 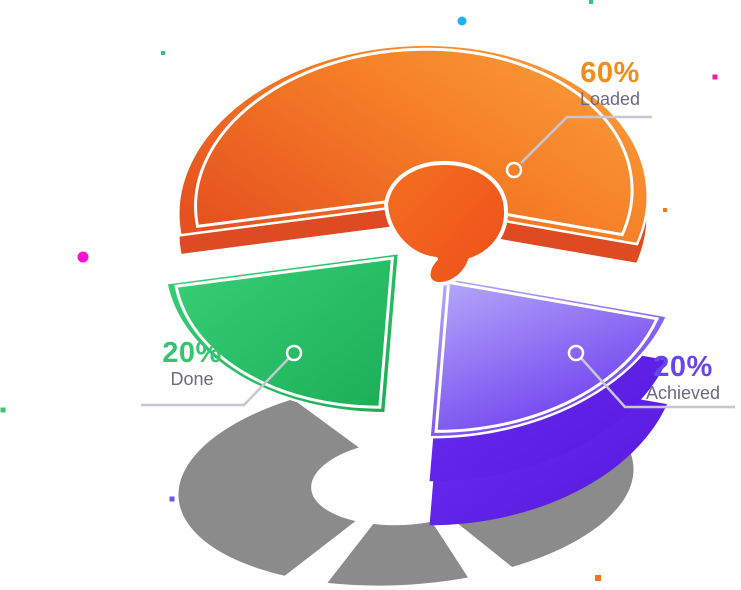 I want to click on leader-line-achieved, so click(x=657, y=383).